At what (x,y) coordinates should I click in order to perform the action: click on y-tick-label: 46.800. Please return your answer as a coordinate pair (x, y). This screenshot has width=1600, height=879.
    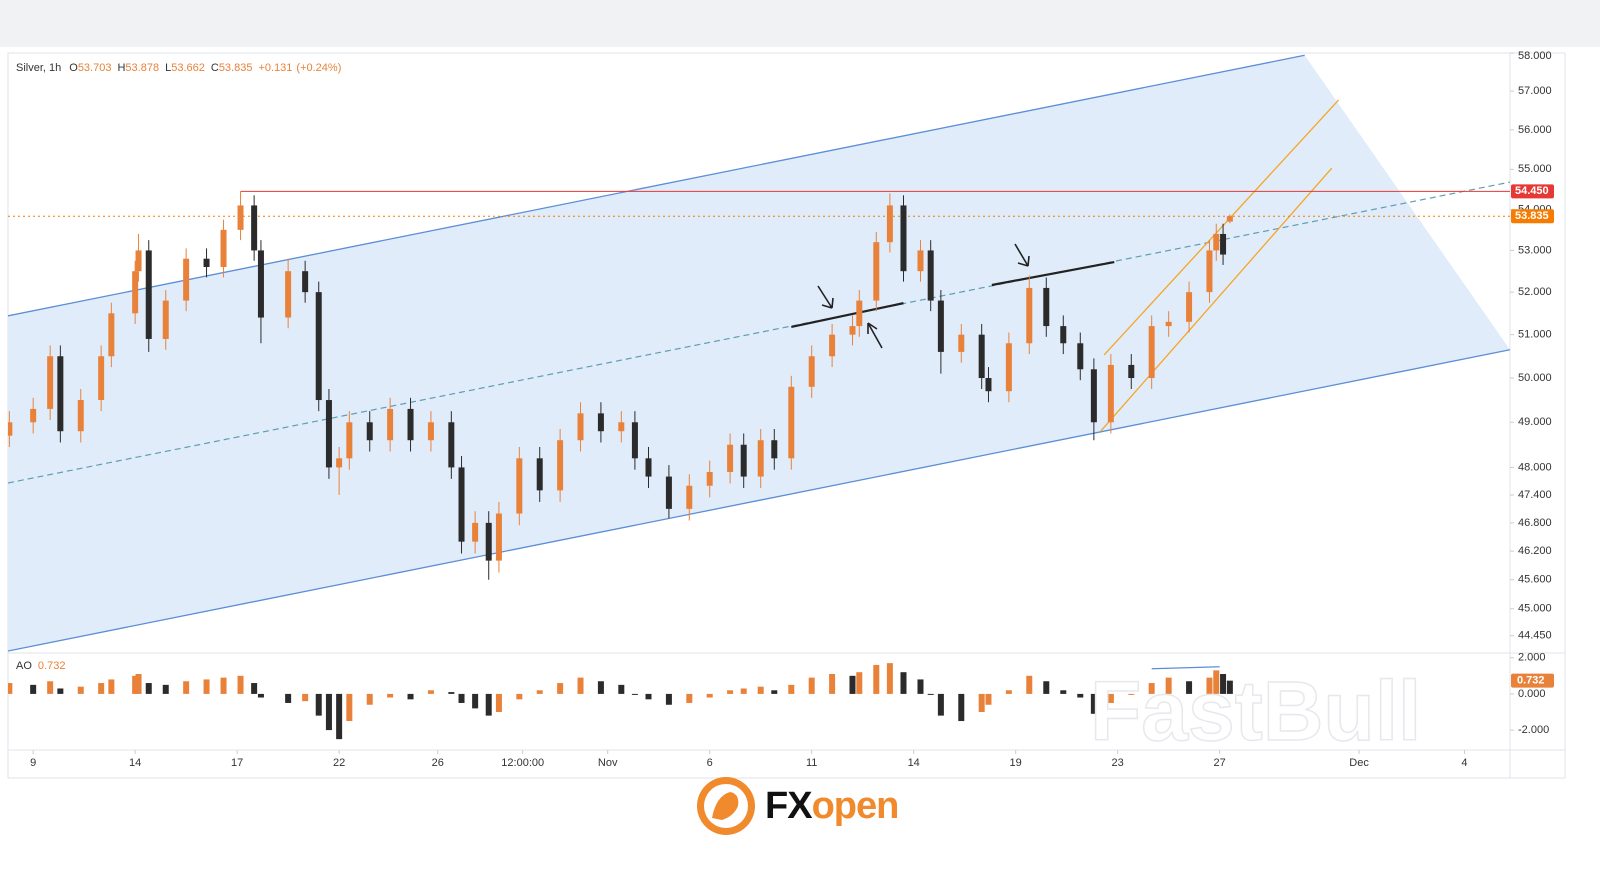
    Looking at the image, I should click on (1535, 523).